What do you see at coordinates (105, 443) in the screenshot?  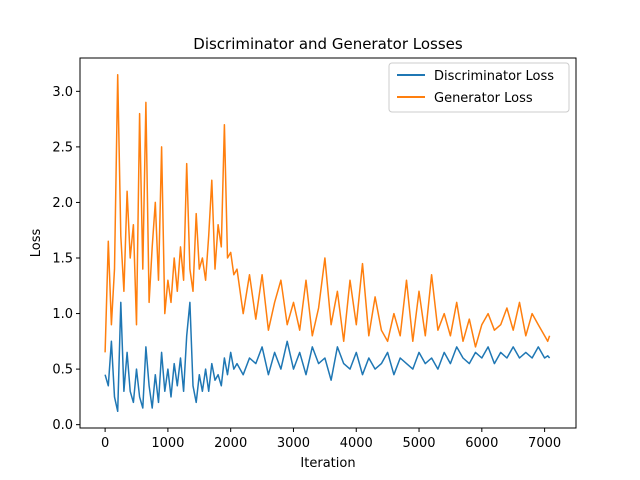 I see `x-tick-label: 0` at bounding box center [105, 443].